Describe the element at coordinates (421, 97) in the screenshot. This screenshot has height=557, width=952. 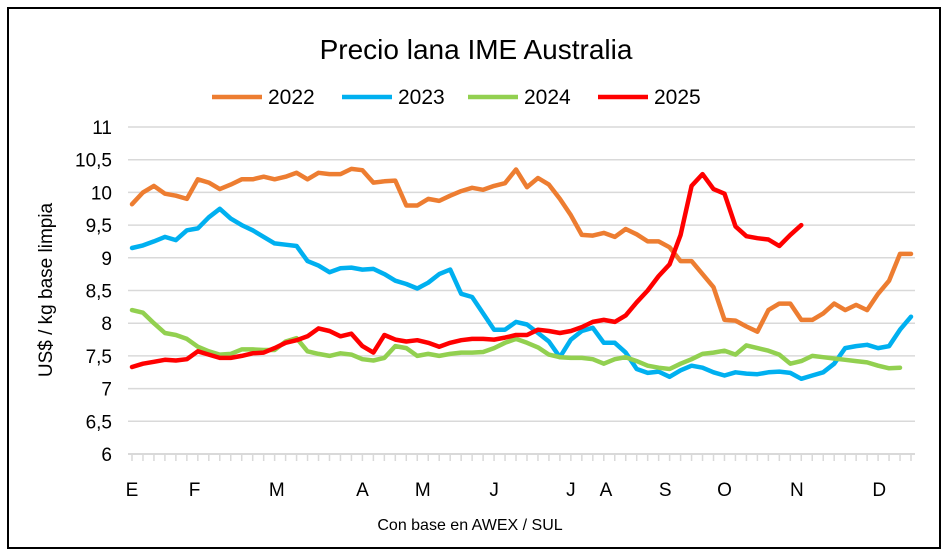
I see `legend-label: 2023` at that location.